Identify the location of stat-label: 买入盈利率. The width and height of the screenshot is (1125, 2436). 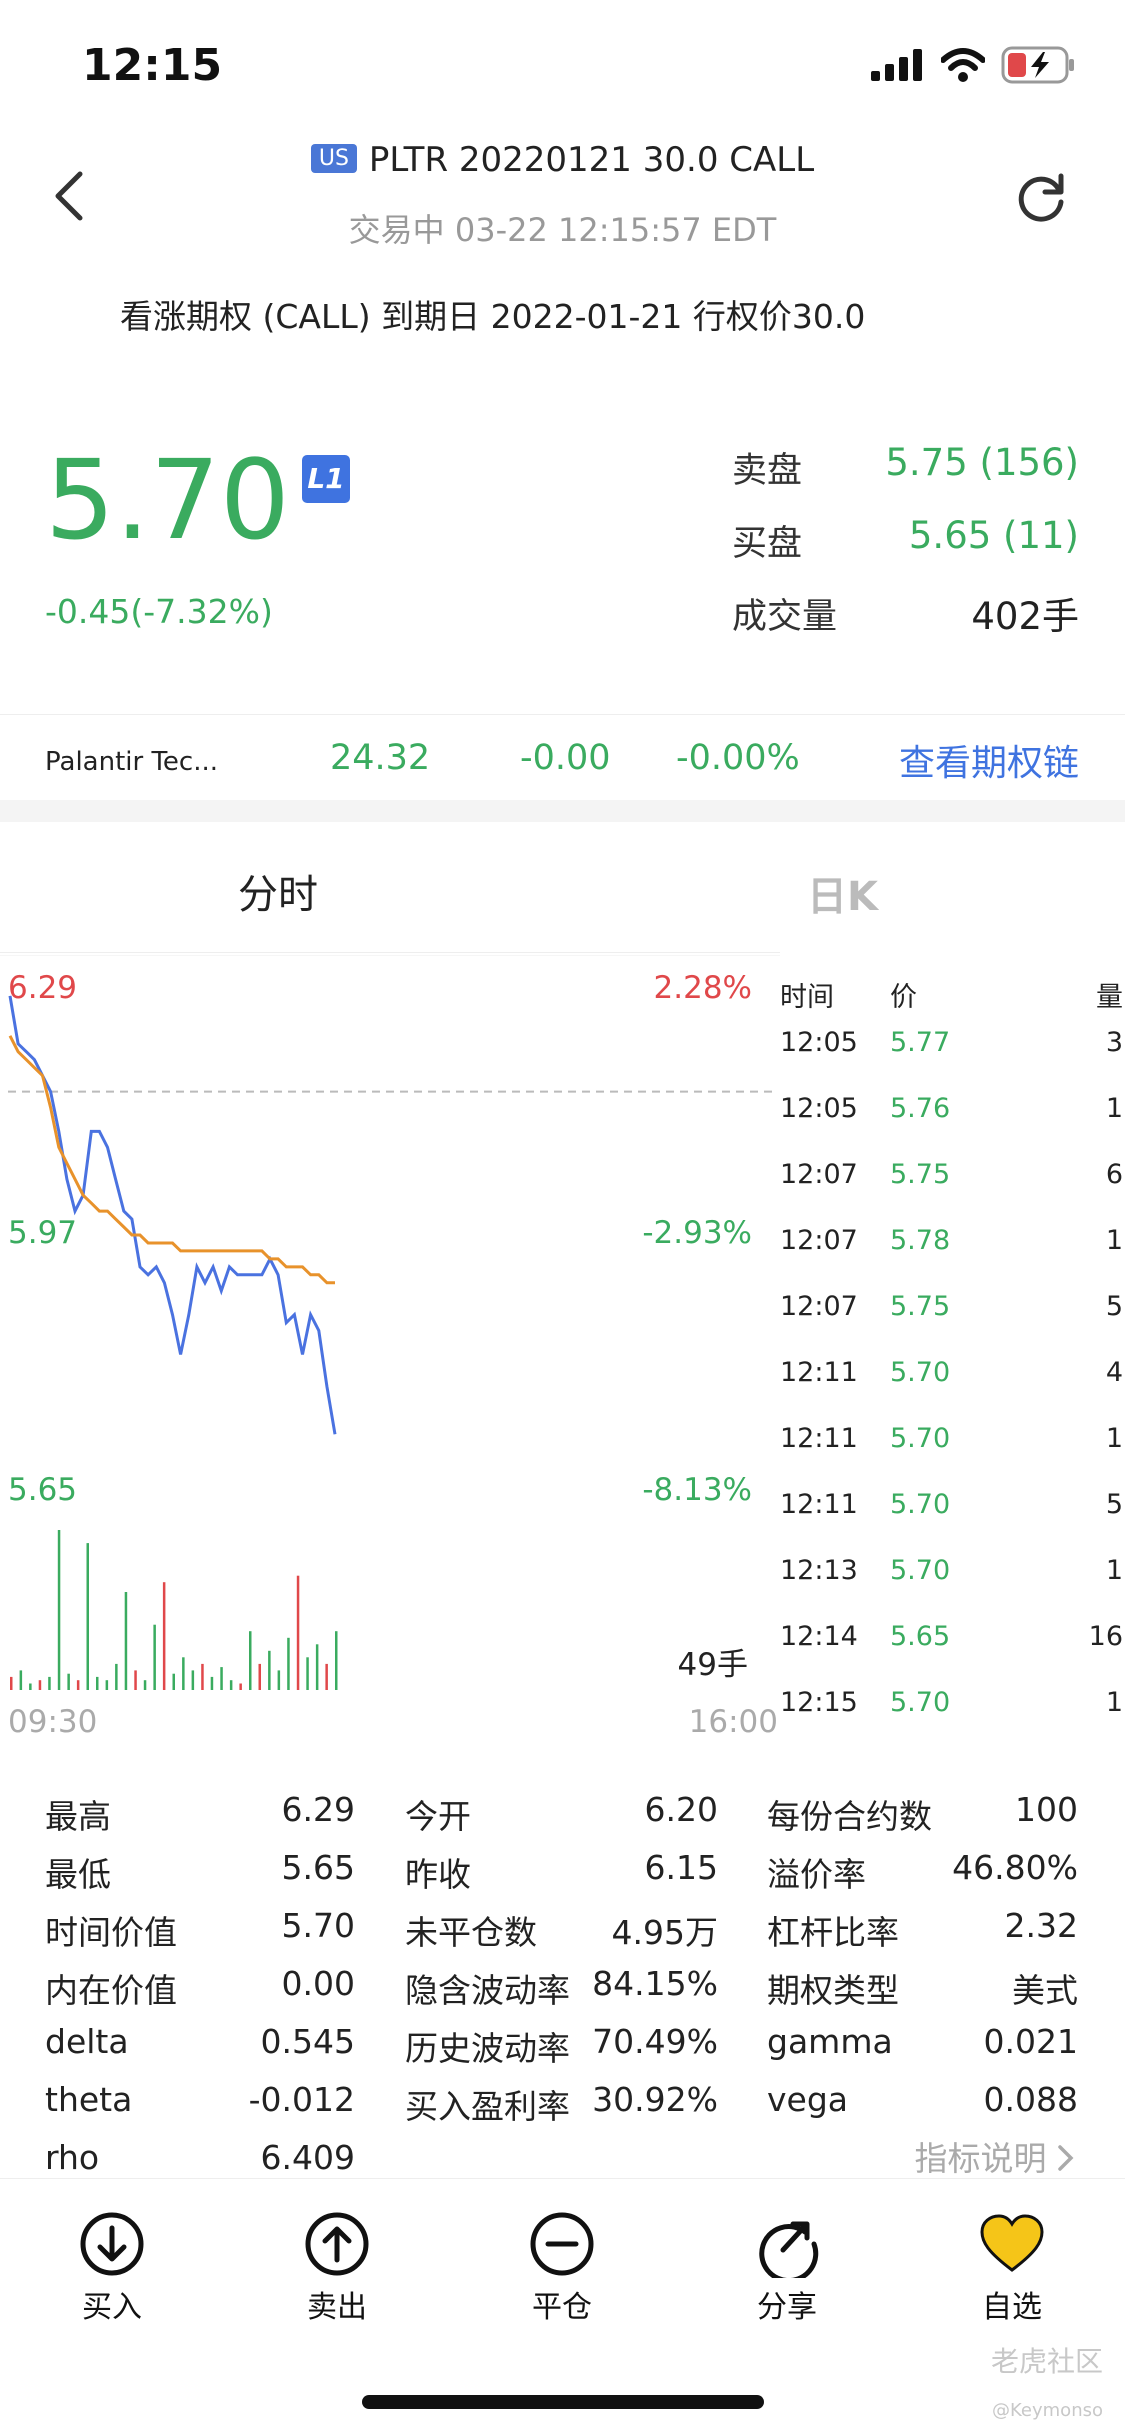
(487, 2106).